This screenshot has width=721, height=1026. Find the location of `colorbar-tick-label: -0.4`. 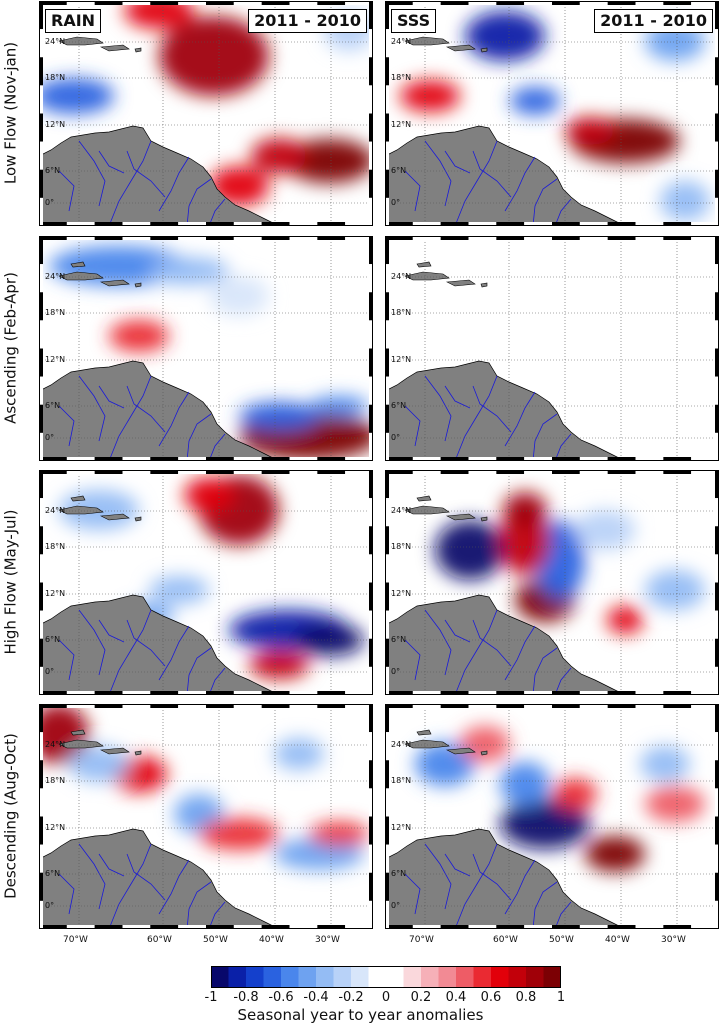

colorbar-tick-label: -0.4 is located at coordinates (316, 997).